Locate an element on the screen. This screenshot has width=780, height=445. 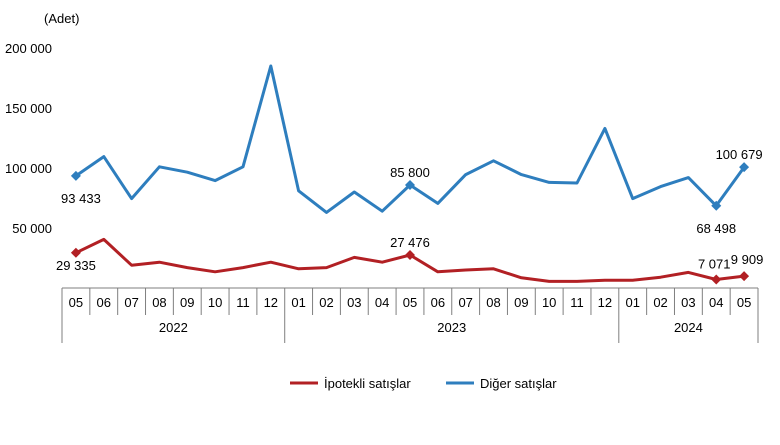
data-label: 93 433 is located at coordinates (81, 198).